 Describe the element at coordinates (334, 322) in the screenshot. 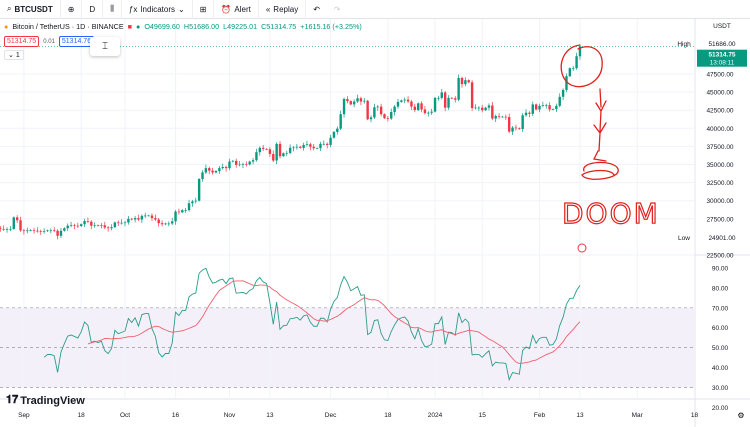

I see `rsi-ma-line` at that location.